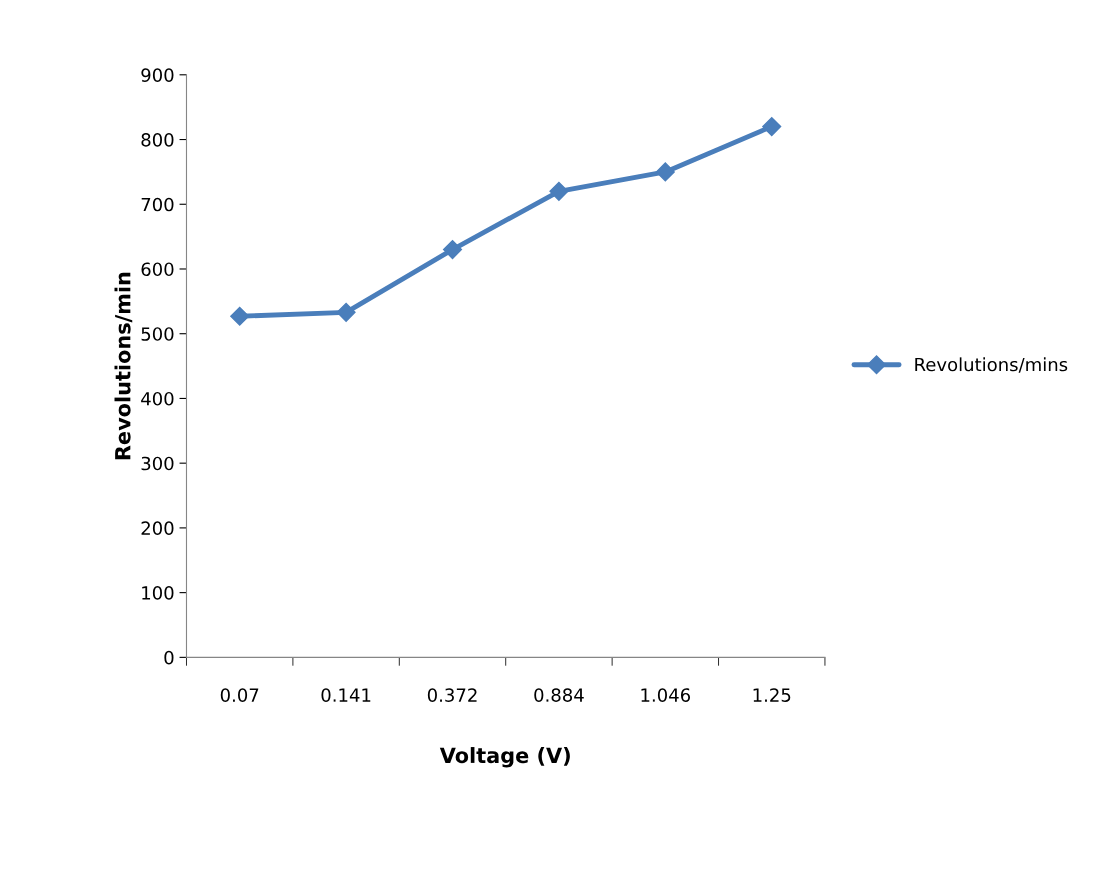 The width and height of the screenshot is (1097, 880). Describe the element at coordinates (157, 398) in the screenshot. I see `y-tick-label: 400` at that location.